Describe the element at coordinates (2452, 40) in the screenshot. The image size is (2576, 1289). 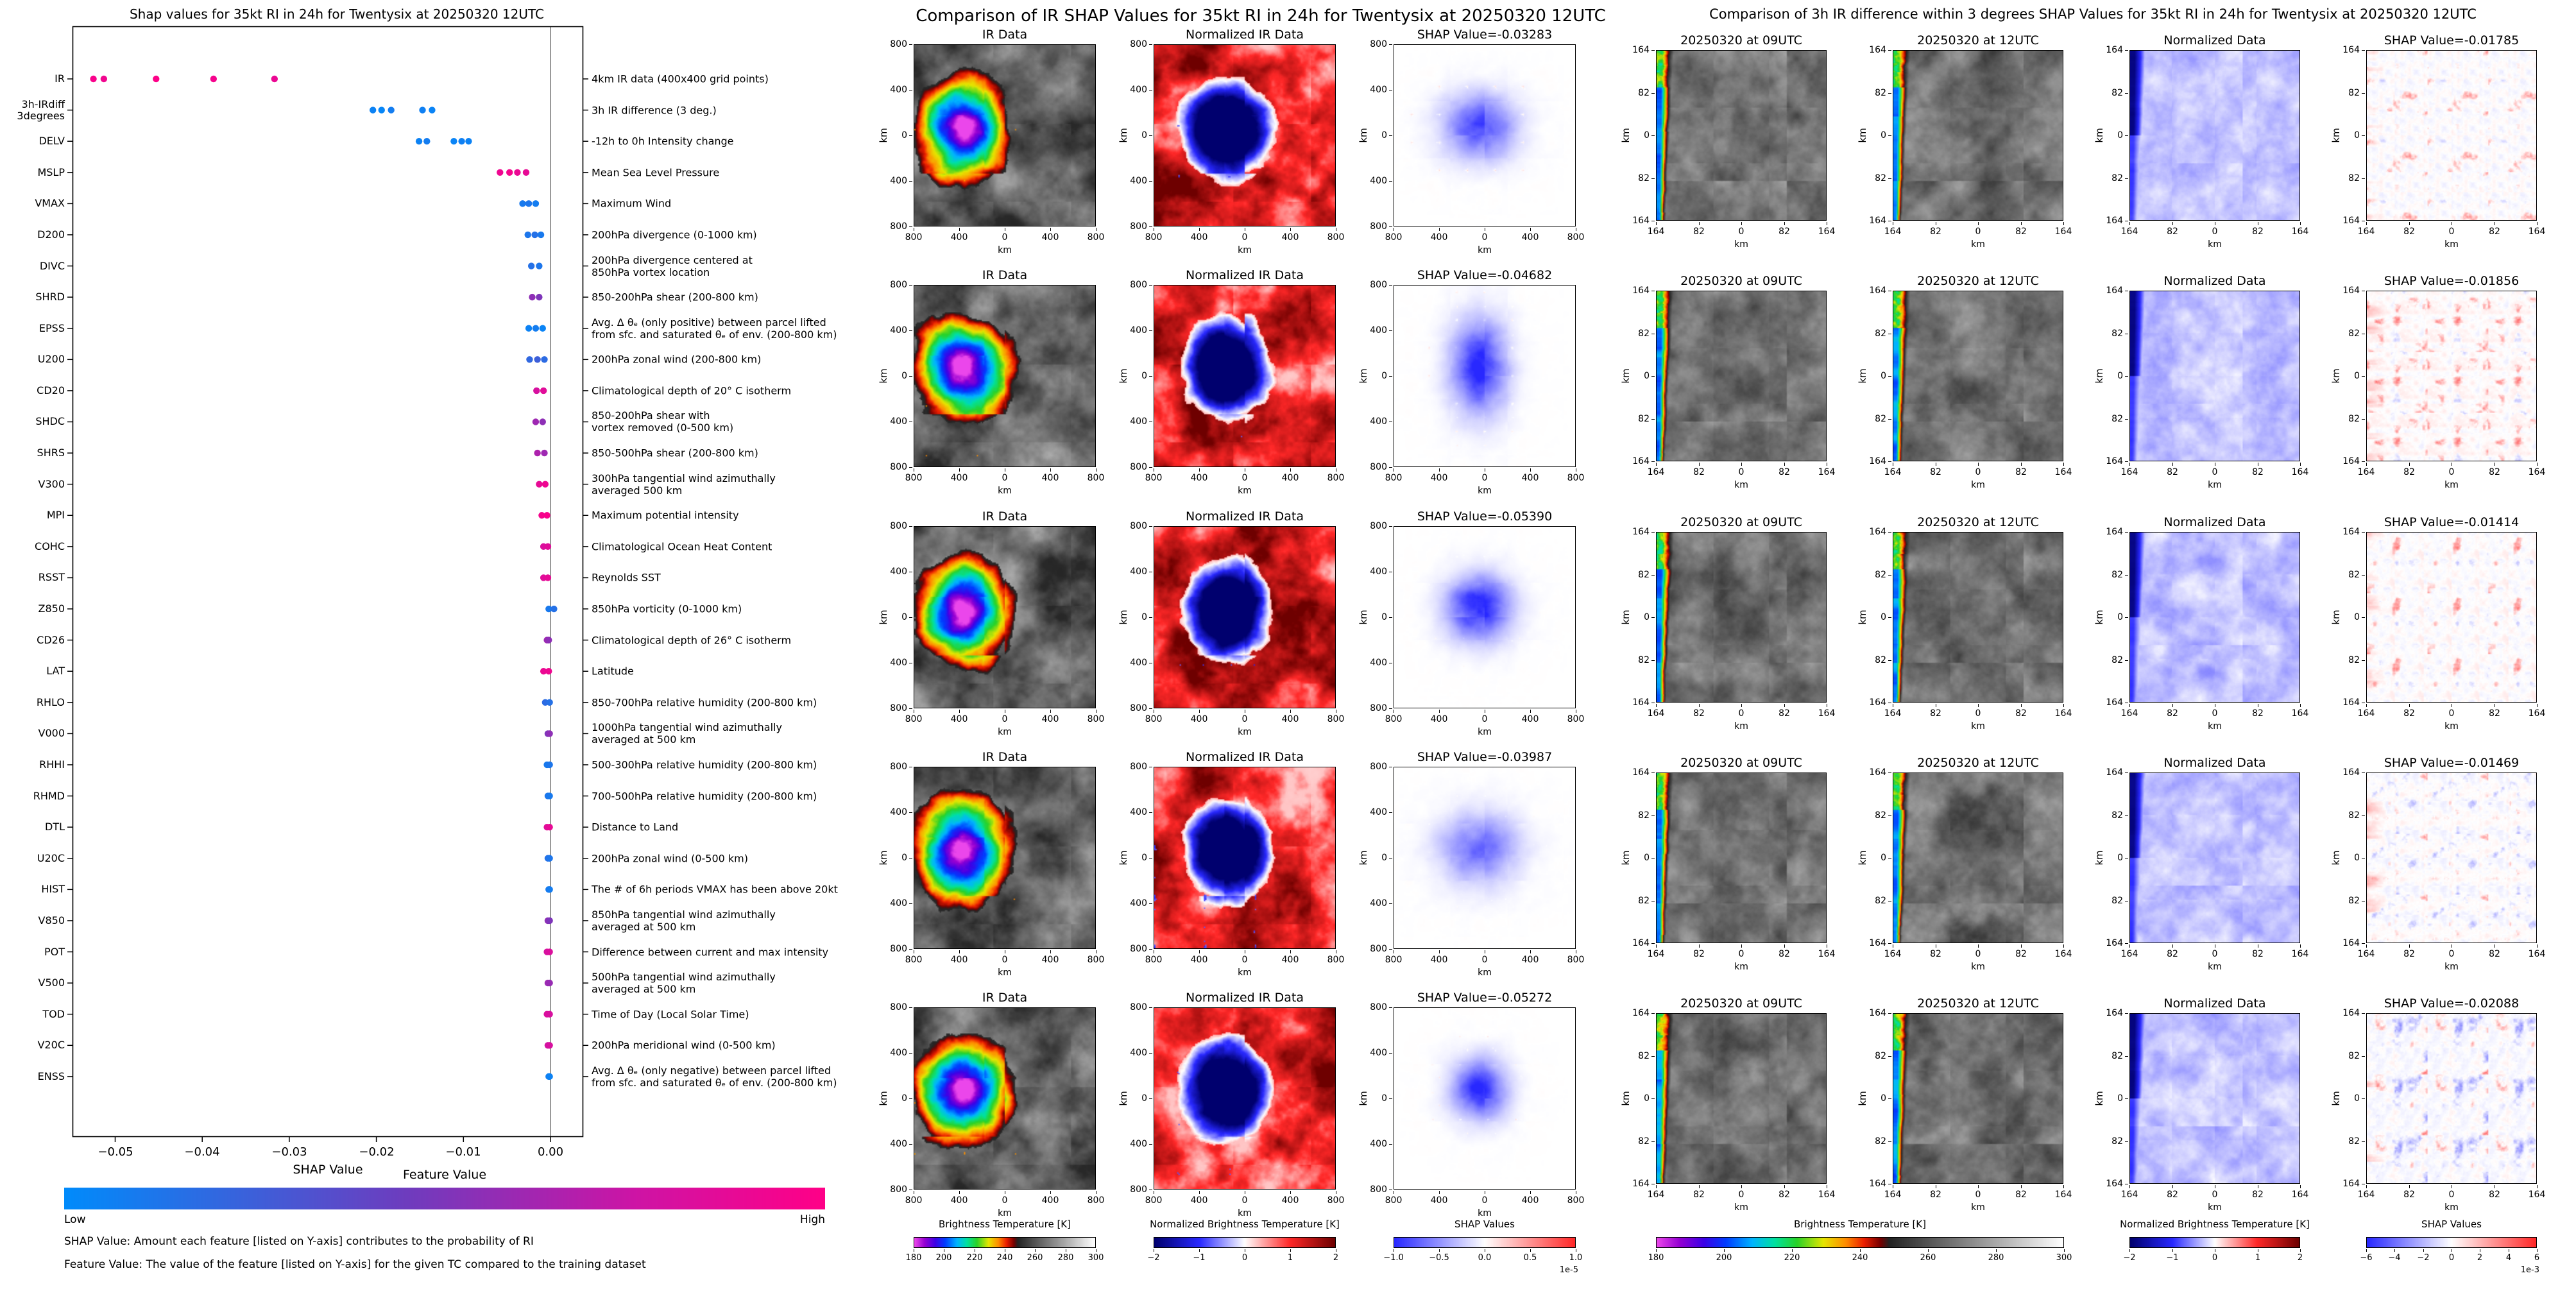
I see `subplot-title: SHAP Value=-0.01785` at that location.